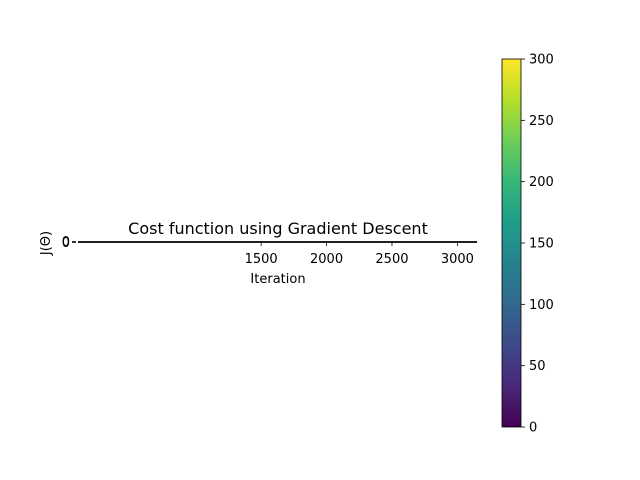 The width and height of the screenshot is (640, 480). Describe the element at coordinates (541, 244) in the screenshot. I see `colorbar-tick-label: 150` at that location.